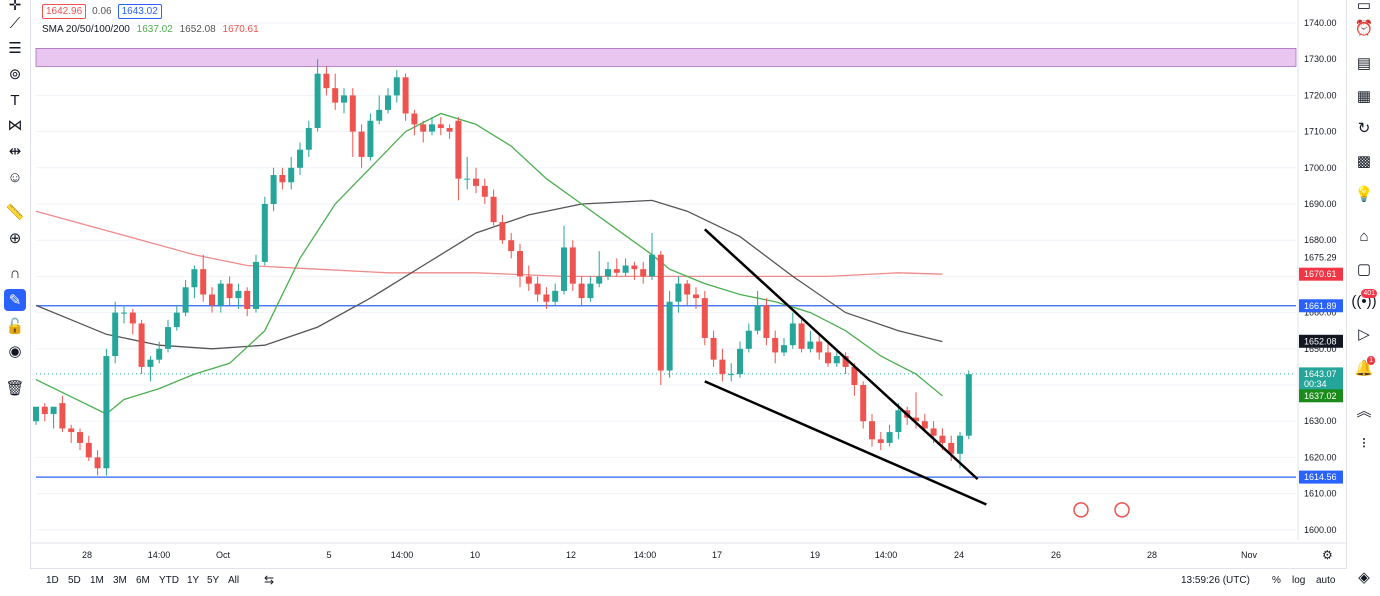  Describe the element at coordinates (1364, 443) in the screenshot. I see `help-icon: ⁝` at that location.